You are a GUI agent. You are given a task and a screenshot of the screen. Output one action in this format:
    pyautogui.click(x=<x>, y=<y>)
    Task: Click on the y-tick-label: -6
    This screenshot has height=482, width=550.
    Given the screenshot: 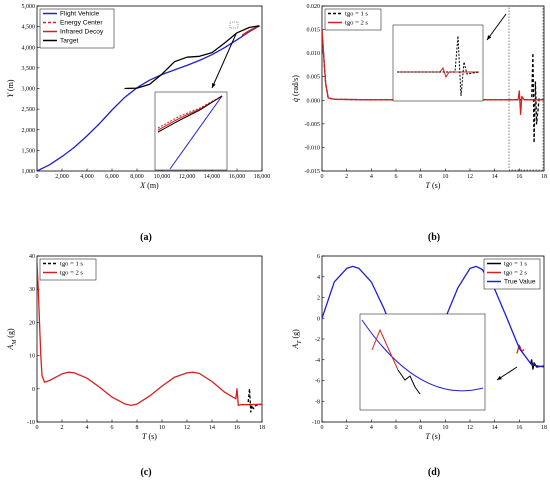 What is the action you would take?
    pyautogui.click(x=317, y=382)
    